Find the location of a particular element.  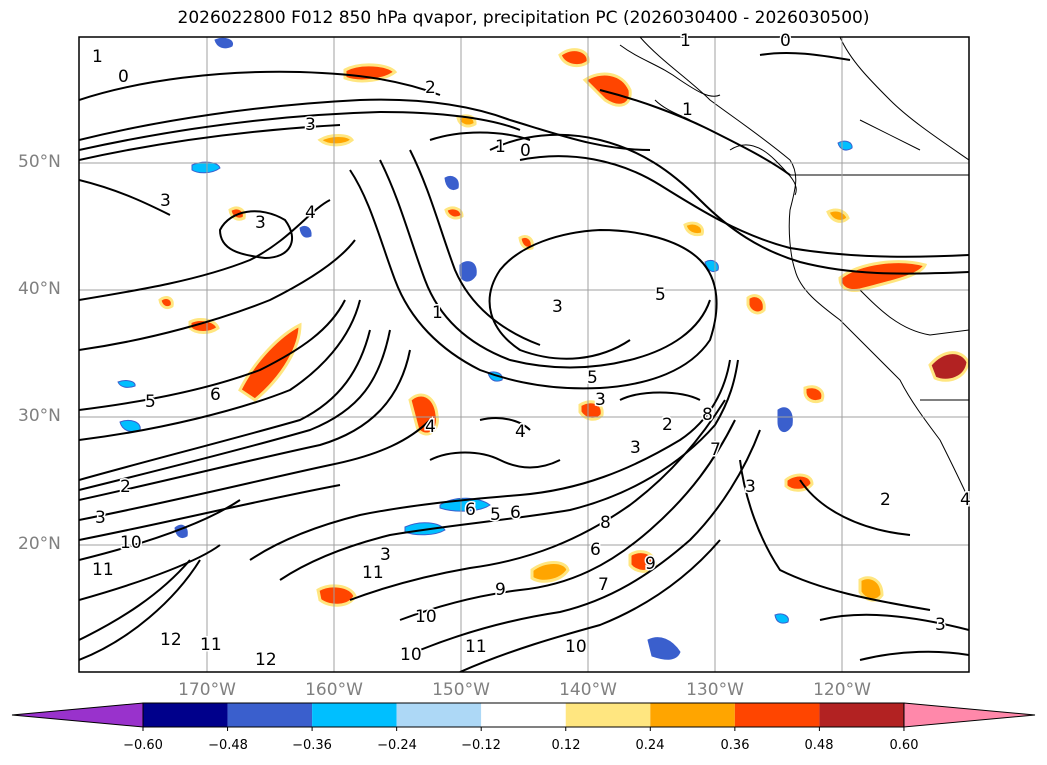

lat-label-50n: 50°N is located at coordinates (39, 162).